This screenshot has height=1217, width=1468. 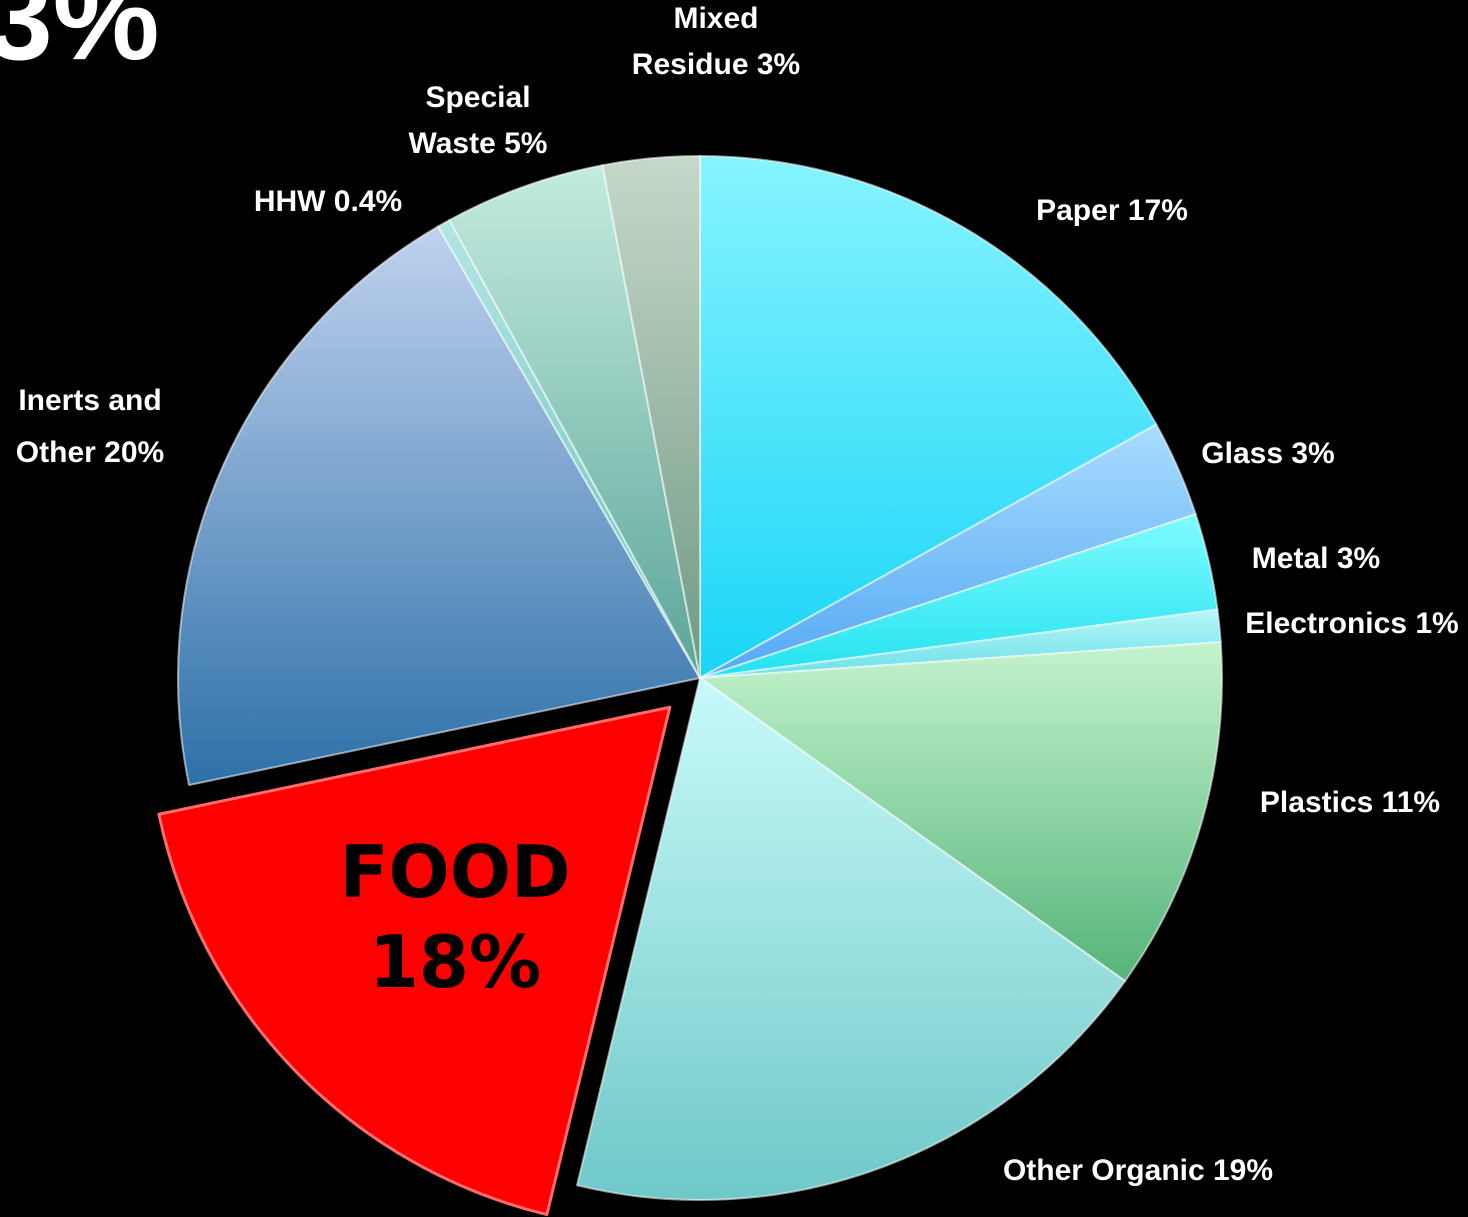 What do you see at coordinates (1351, 623) in the screenshot?
I see `pie-label-electronics-1: Electronics 1%` at bounding box center [1351, 623].